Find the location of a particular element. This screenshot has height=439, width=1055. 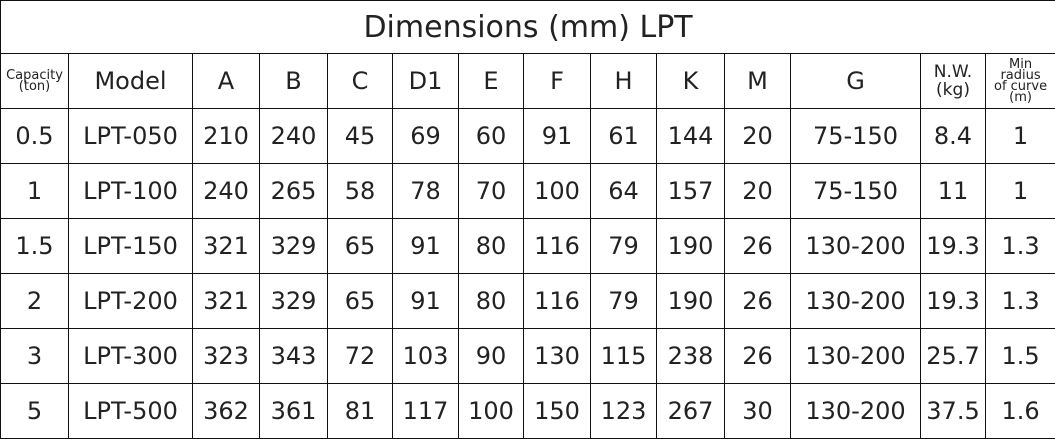

table-cell: 5 is located at coordinates (34, 411).